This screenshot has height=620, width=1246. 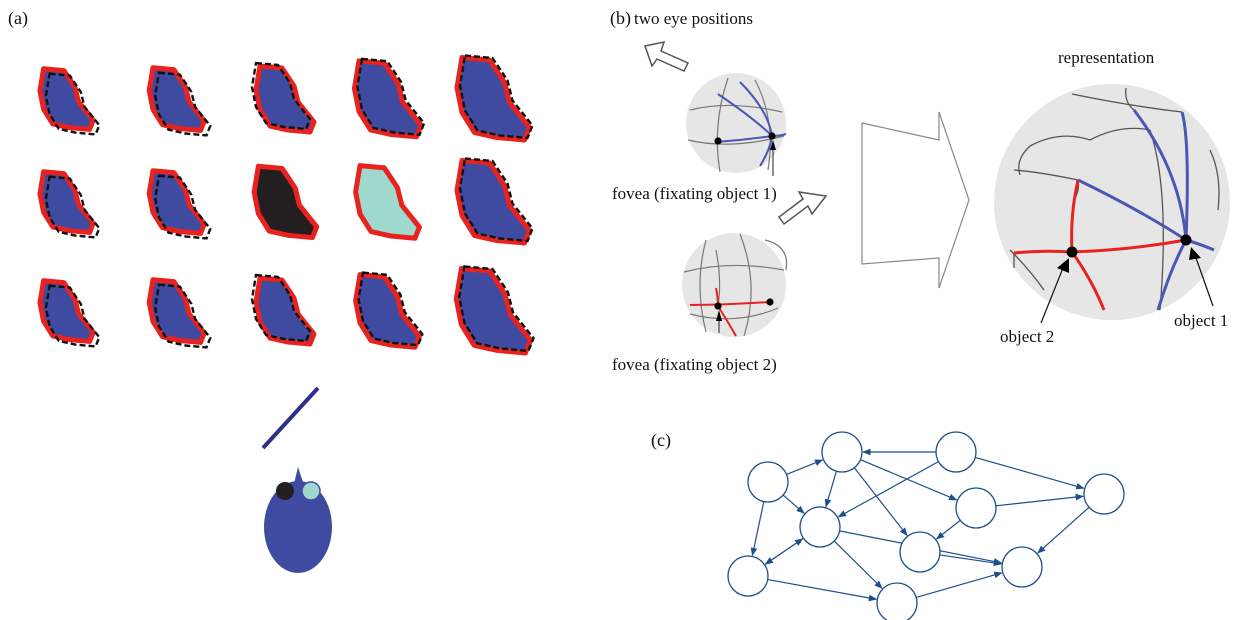 I want to click on right-eye, so click(x=311, y=491).